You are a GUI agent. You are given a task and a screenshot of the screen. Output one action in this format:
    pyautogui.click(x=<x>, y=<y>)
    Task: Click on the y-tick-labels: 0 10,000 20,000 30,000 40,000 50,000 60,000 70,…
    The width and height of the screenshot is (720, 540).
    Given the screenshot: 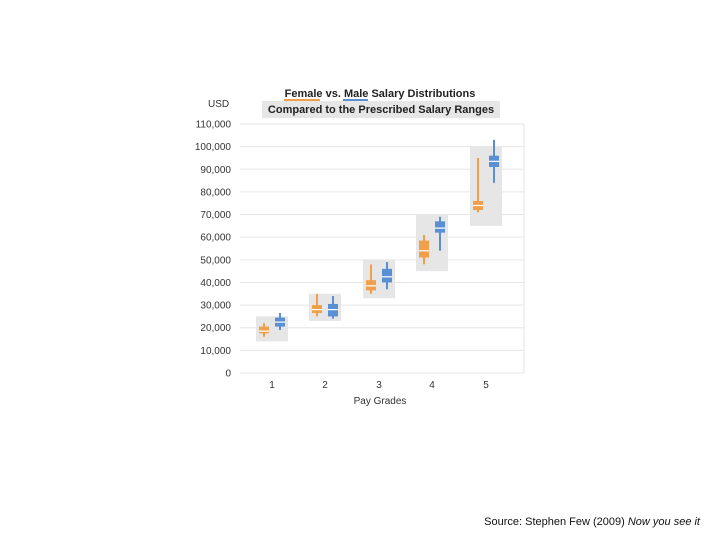 What is the action you would take?
    pyautogui.click(x=213, y=250)
    